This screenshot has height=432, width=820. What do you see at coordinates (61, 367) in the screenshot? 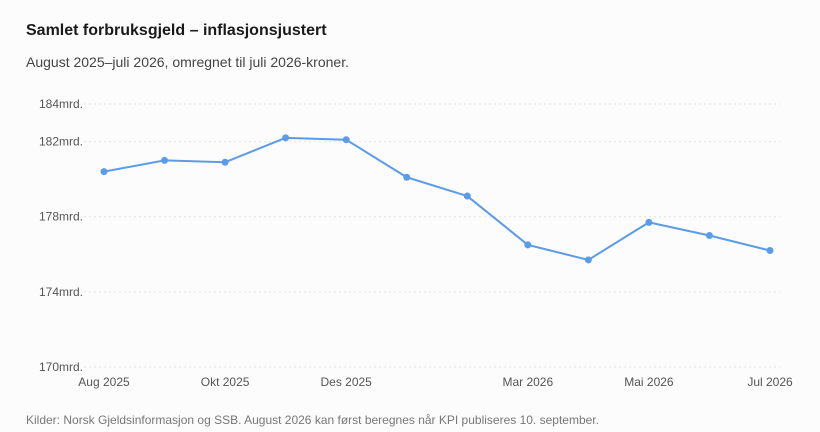
I see `y-tick-label: 170mrd.` at bounding box center [61, 367].